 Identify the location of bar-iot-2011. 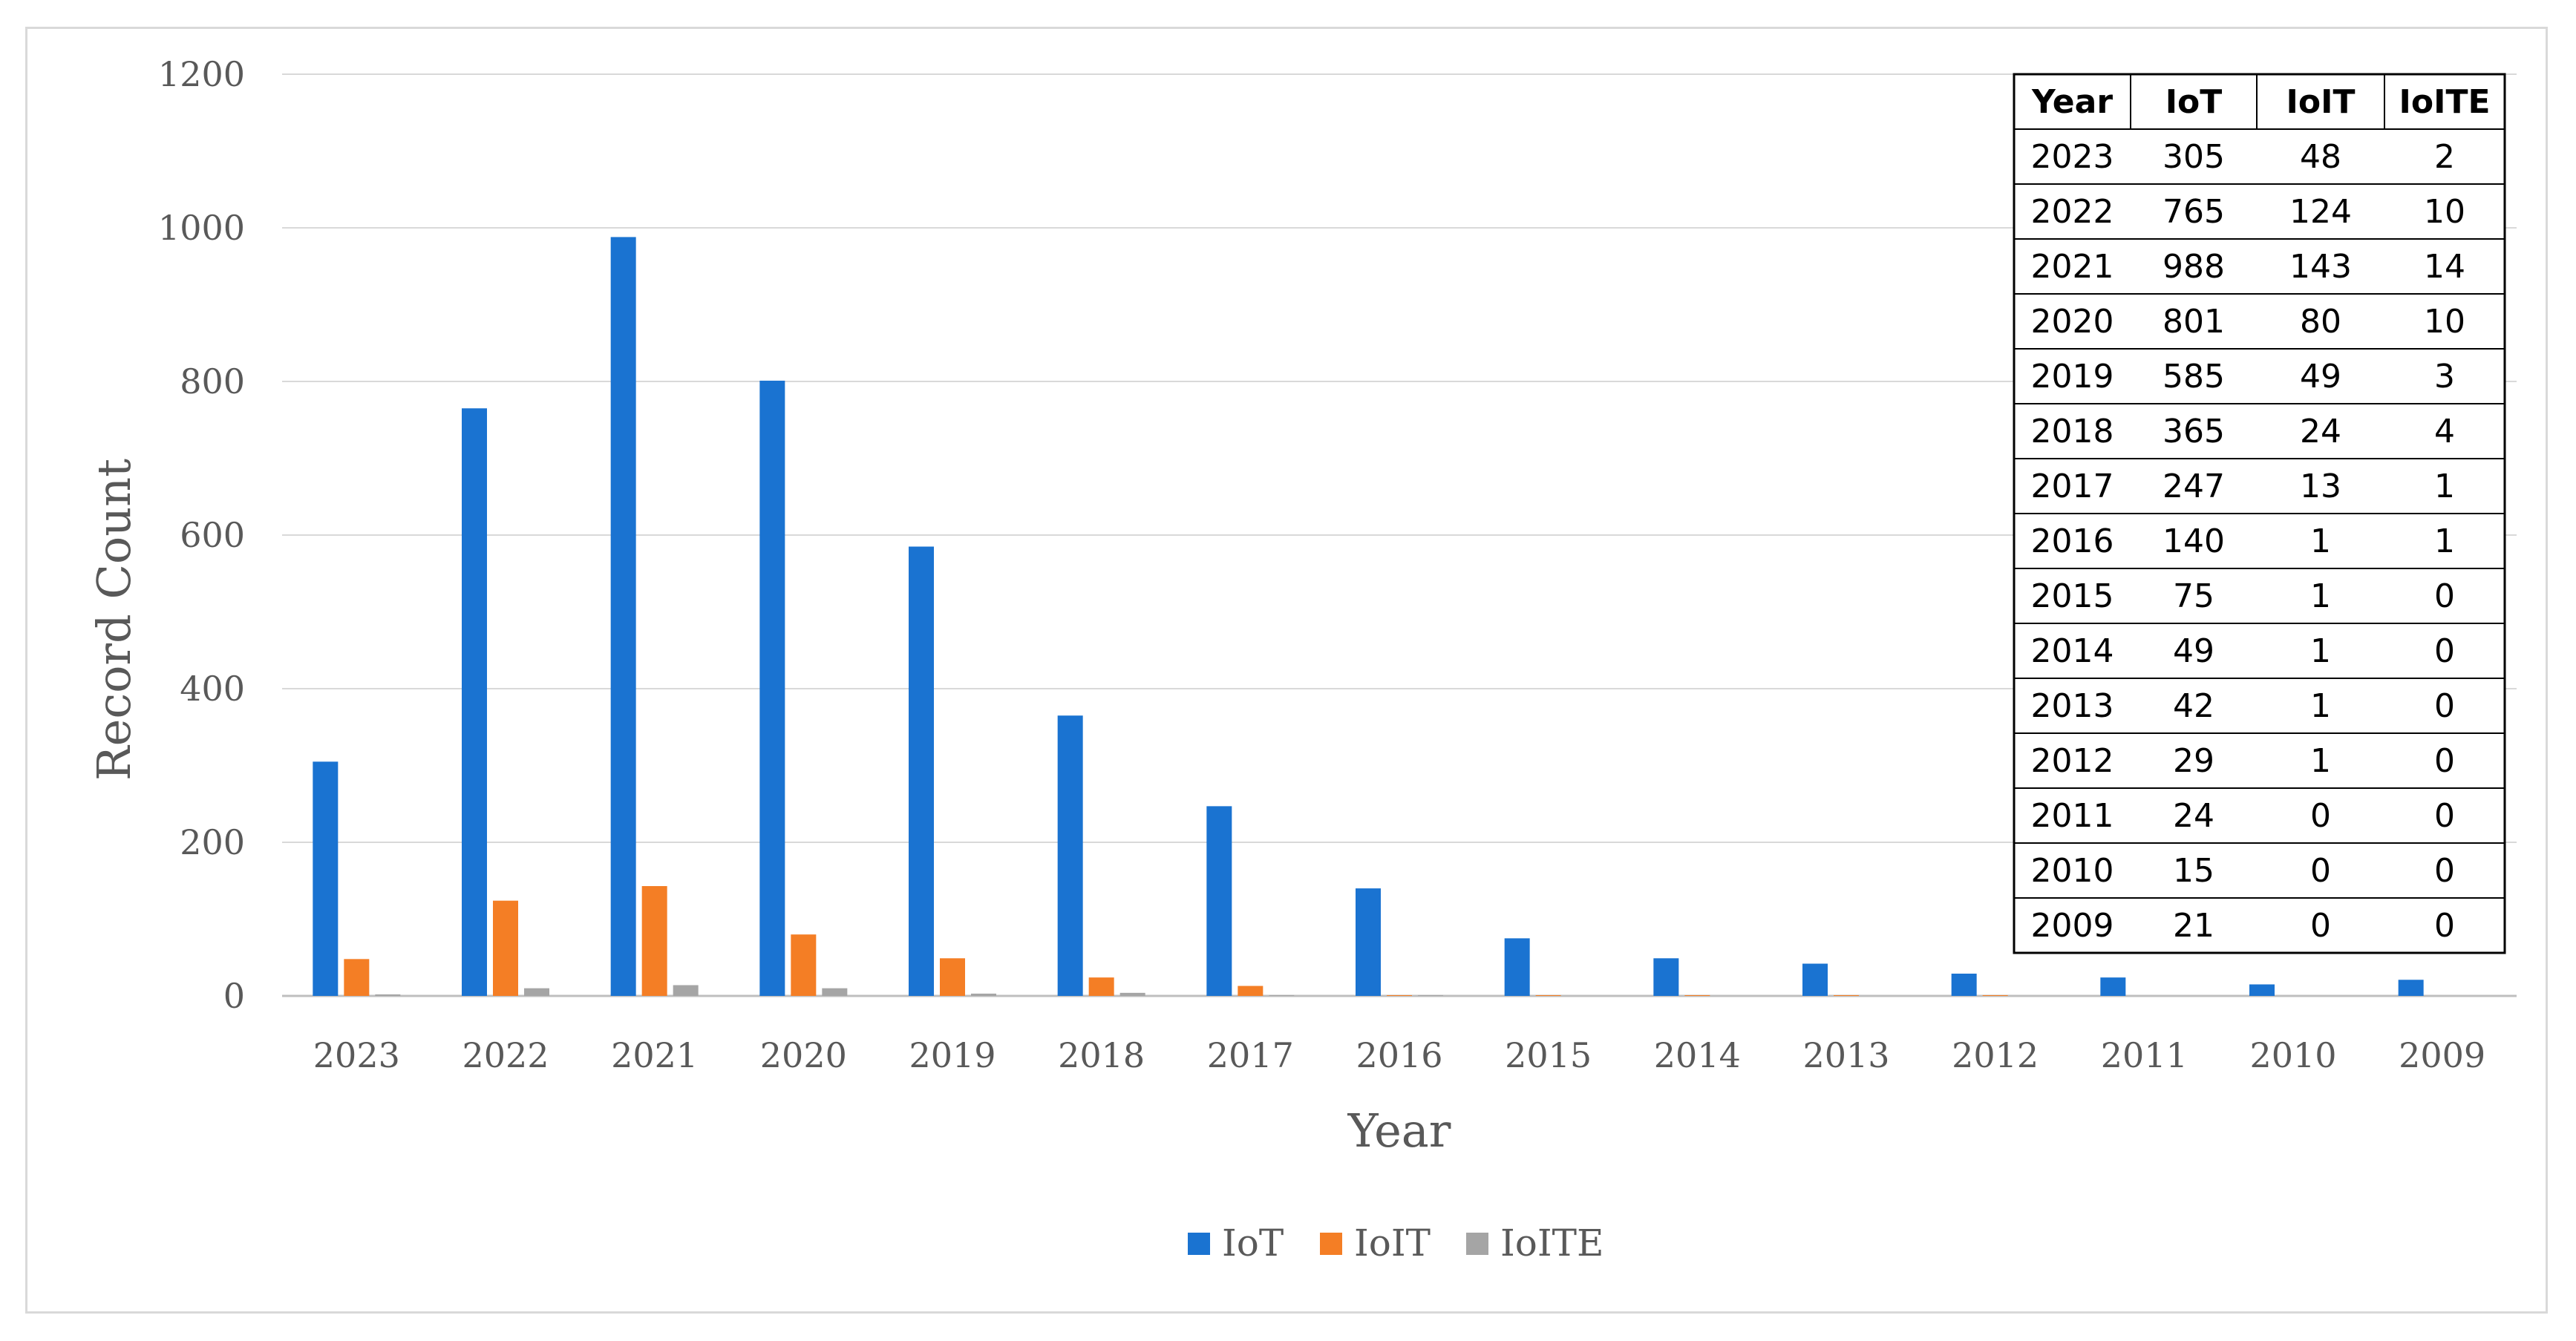
(2113, 986).